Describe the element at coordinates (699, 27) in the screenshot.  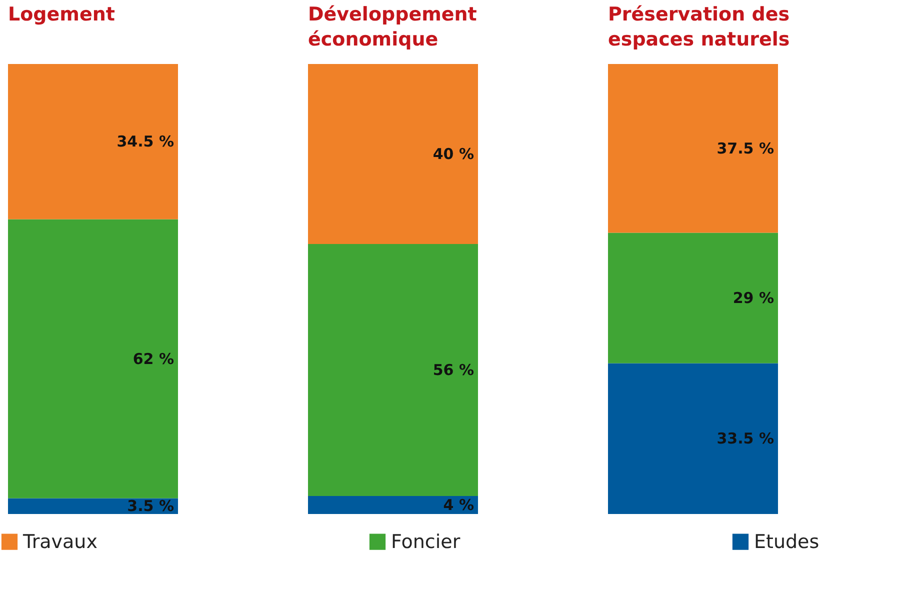
I see `x-tick-label: Préservation des espaces naturels` at that location.